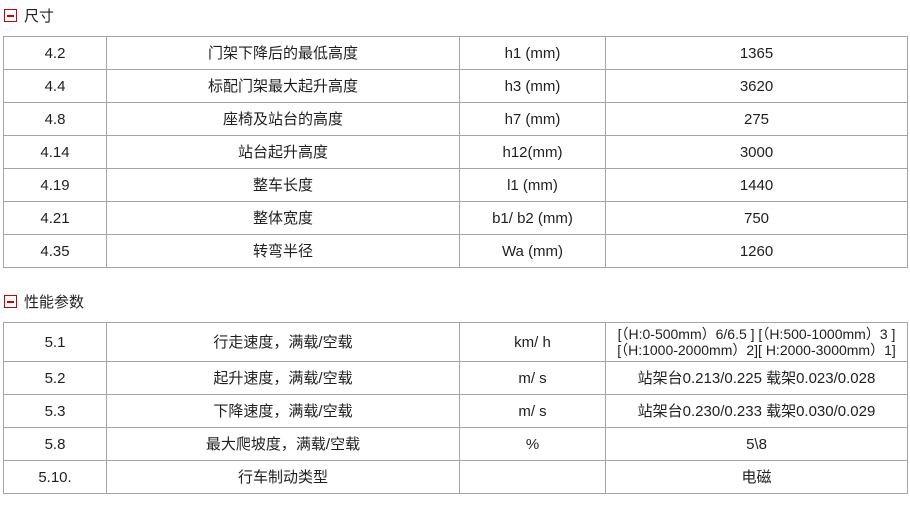 Image resolution: width=910 pixels, height=515 pixels. What do you see at coordinates (55, 185) in the screenshot?
I see `row-number-cell: 4.19` at bounding box center [55, 185].